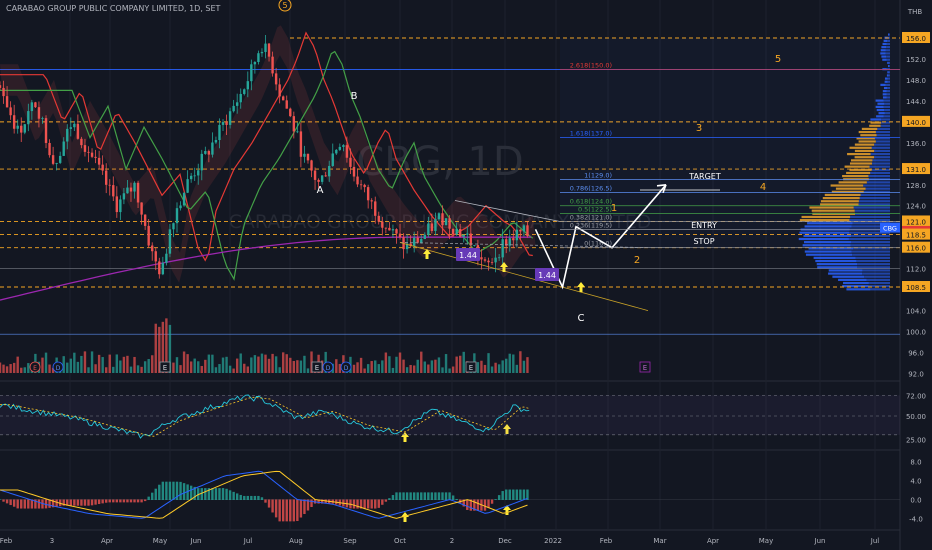 The width and height of the screenshot is (932, 550). Describe the element at coordinates (916, 418) in the screenshot. I see `rsi-axis: 72.00 50.00 25.00` at that location.